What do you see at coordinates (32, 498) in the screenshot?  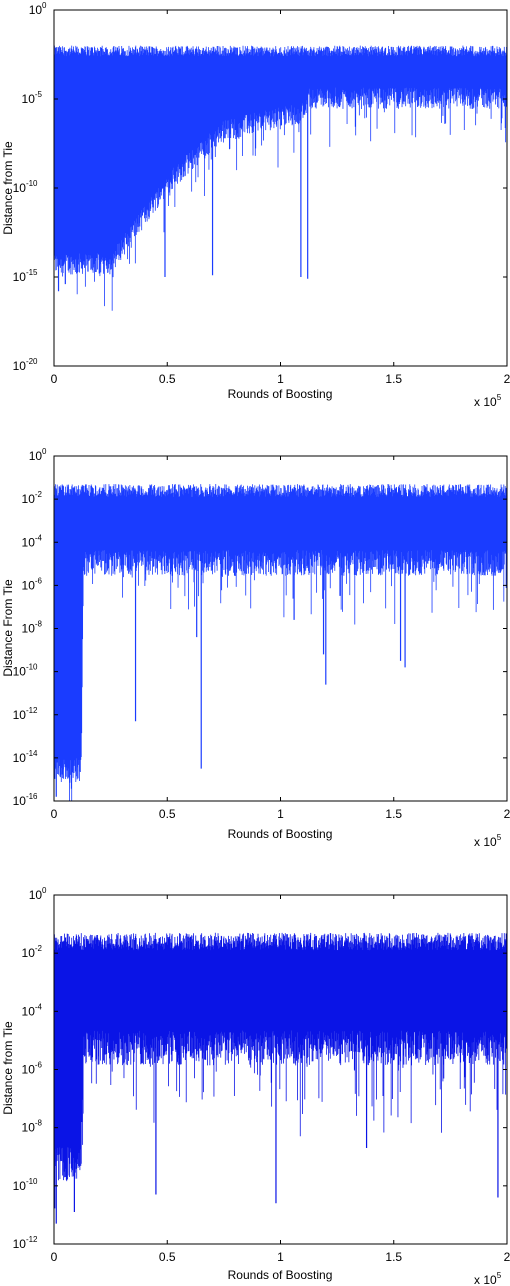 I see `chart-2-ytick-label: 10⁻²` at bounding box center [32, 498].